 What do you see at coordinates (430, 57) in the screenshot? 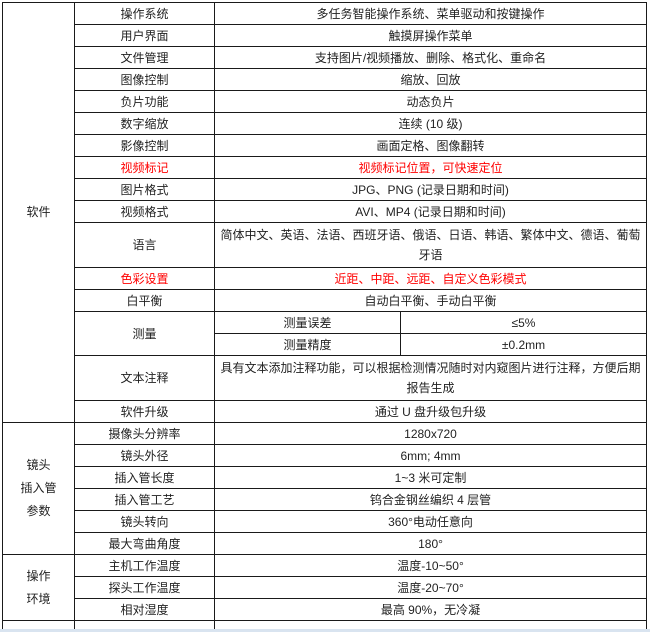
I see `row-value: 支持图片/视频播放、删除、格式化、重命名` at bounding box center [430, 57].